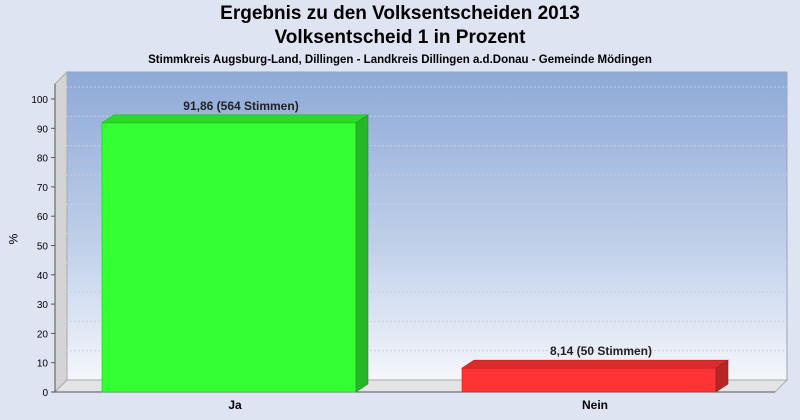 This screenshot has width=800, height=420. I want to click on x-tick-label: Nein, so click(595, 405).